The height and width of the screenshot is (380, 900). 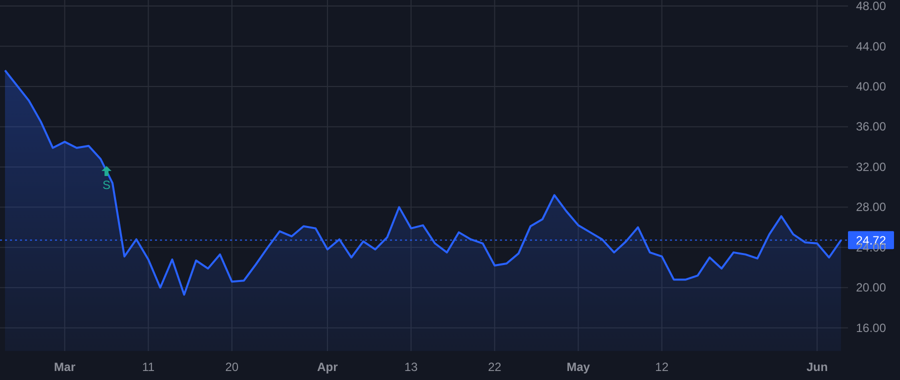 I want to click on x-tick-label: Mar, so click(x=65, y=367).